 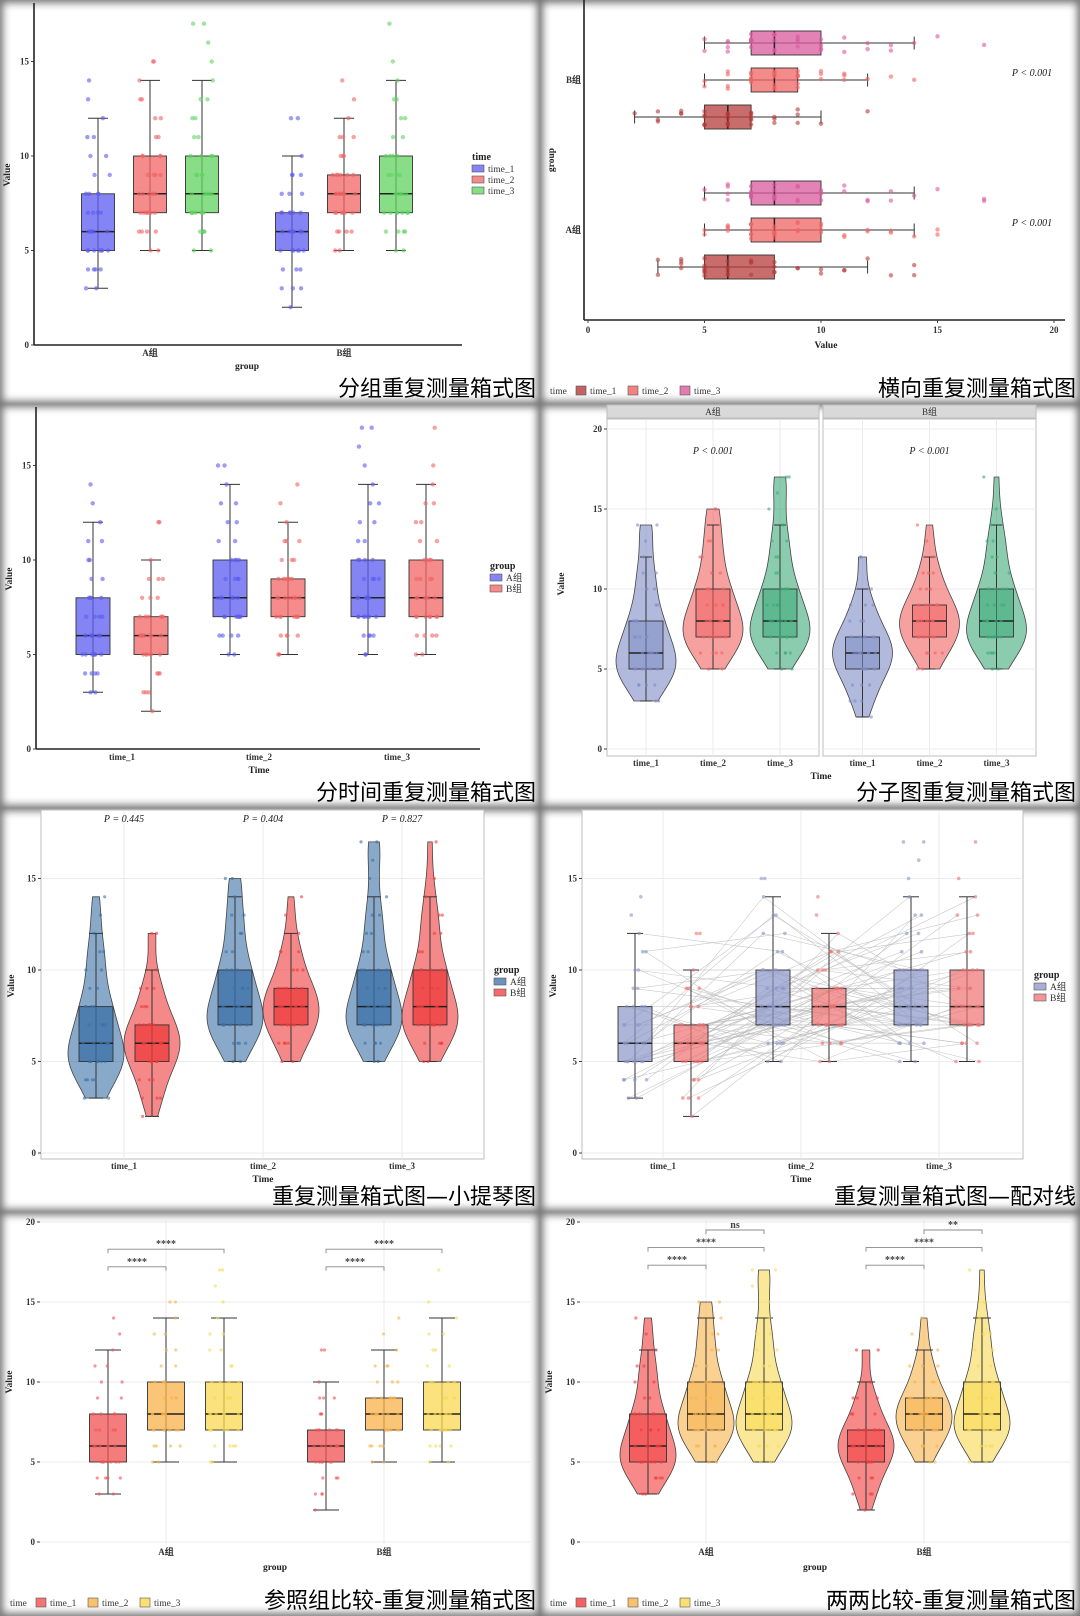 I want to click on legend-label: A组, so click(x=514, y=578).